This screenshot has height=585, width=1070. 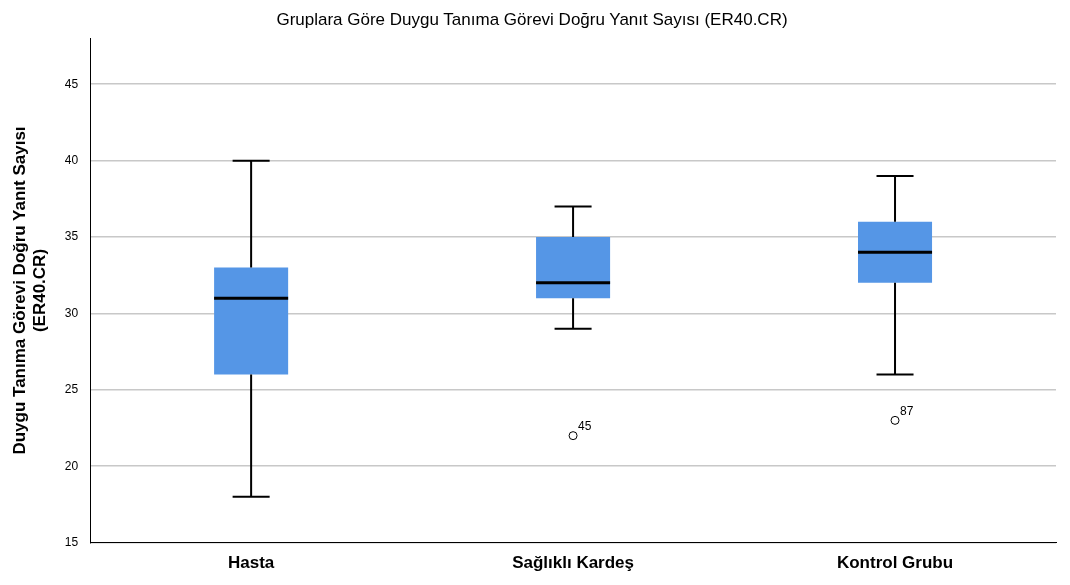 I want to click on x-tick-label: Kontrol Grubu, so click(x=895, y=563).